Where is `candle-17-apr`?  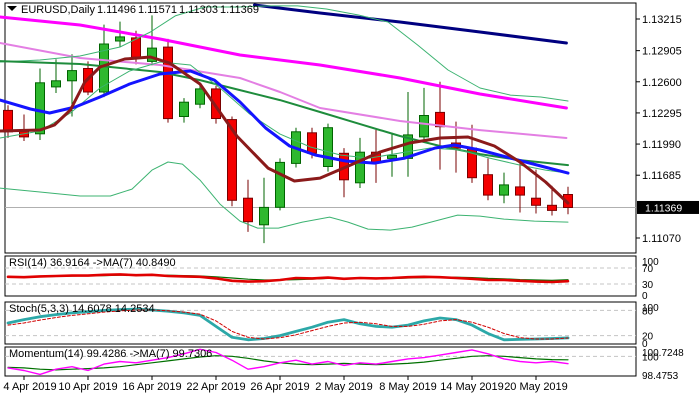
candle-17-apr is located at coordinates (168, 80).